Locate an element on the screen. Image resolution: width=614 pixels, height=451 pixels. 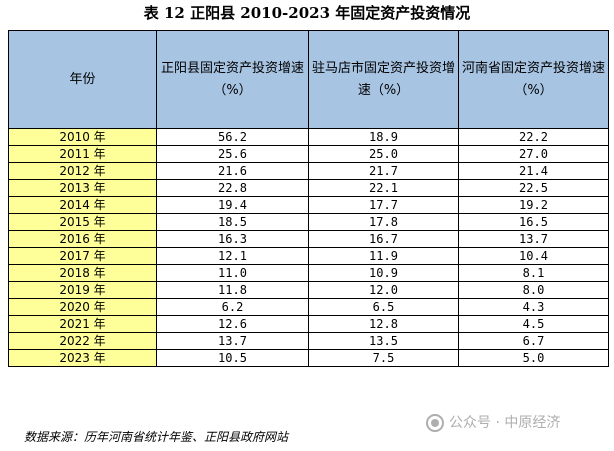
table-row: 2019 年 11.8 12.0 8.0 is located at coordinates (308, 290).